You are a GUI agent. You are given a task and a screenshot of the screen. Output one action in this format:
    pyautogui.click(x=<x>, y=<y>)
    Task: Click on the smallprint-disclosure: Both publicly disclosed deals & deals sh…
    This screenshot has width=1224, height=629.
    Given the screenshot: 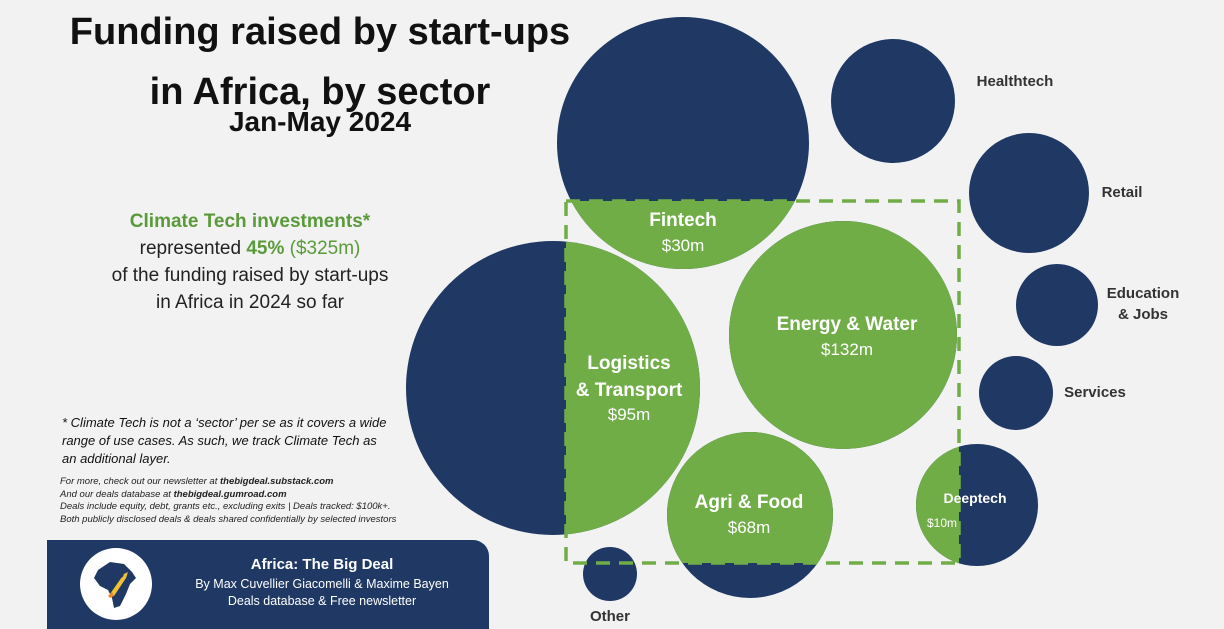 What is the action you would take?
    pyautogui.click(x=228, y=519)
    